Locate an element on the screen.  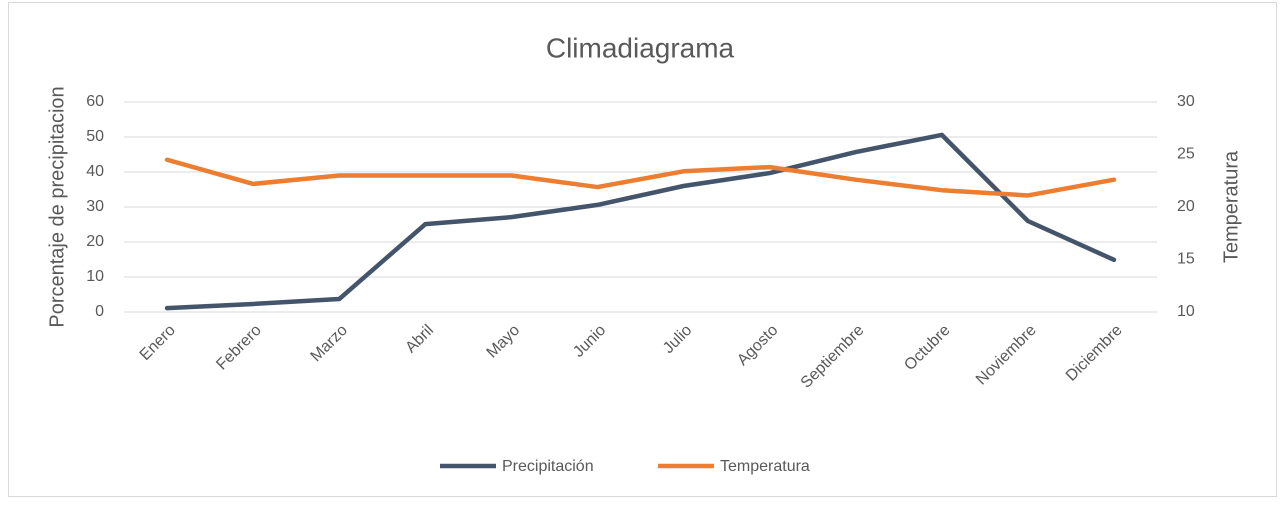
legend-label: Precipitación is located at coordinates (548, 466).